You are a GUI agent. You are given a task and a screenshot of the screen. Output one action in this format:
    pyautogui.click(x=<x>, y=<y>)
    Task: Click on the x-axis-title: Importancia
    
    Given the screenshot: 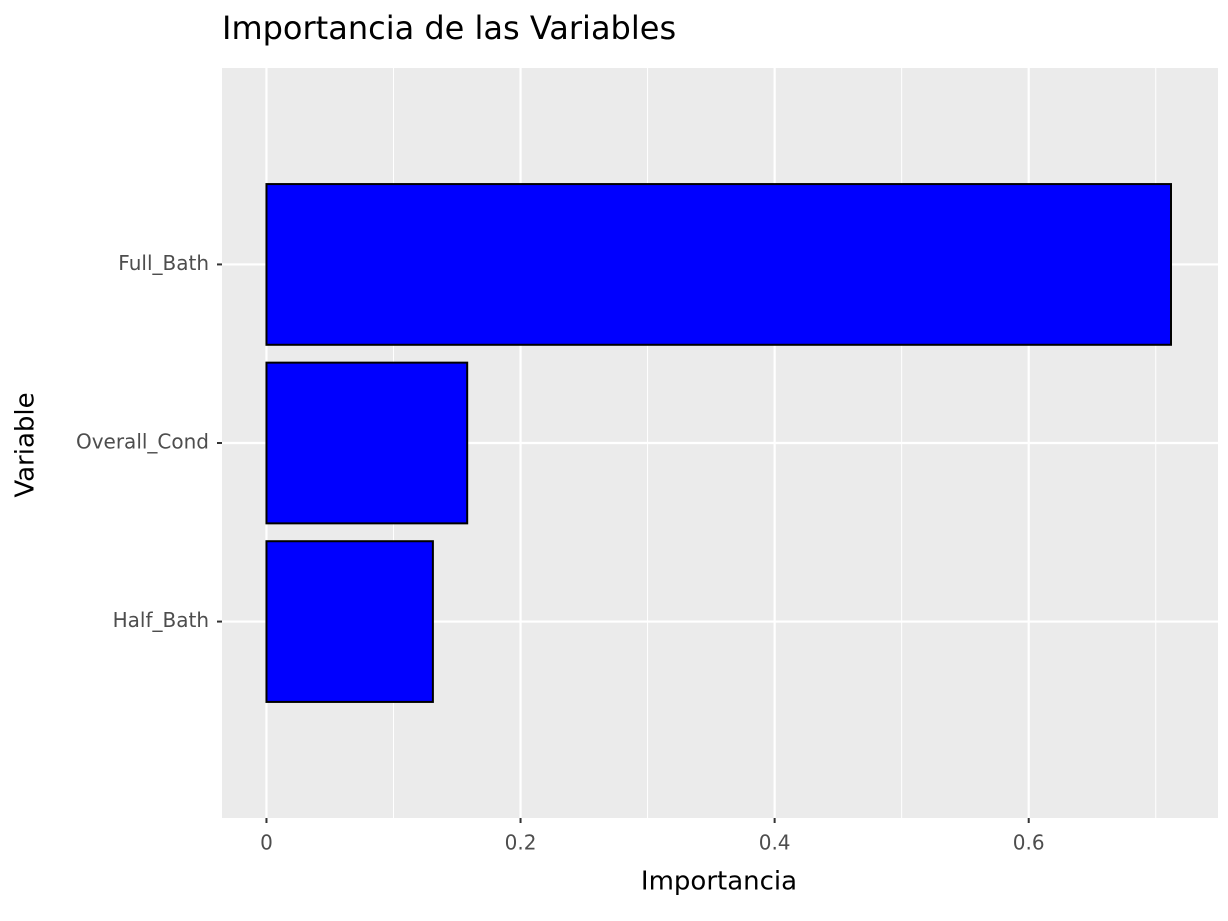 What is the action you would take?
    pyautogui.click(x=719, y=882)
    